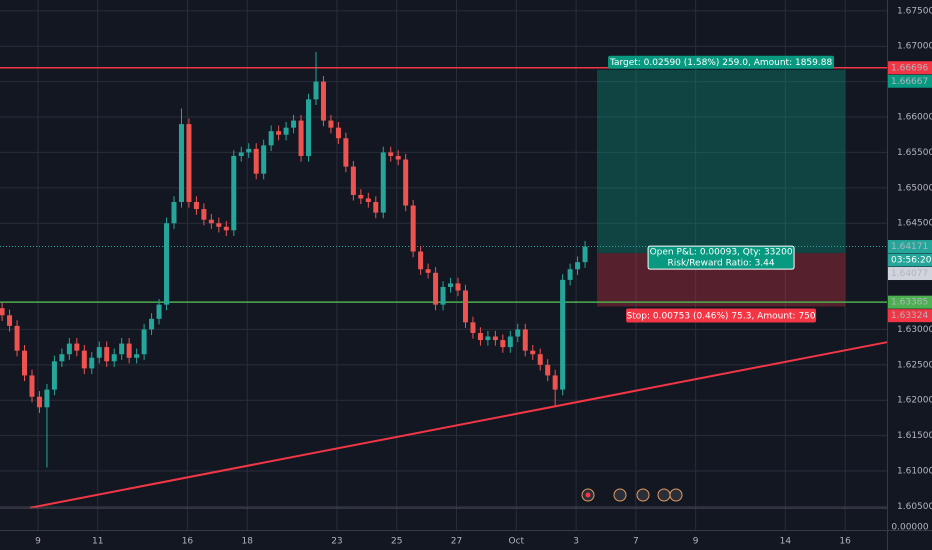  What do you see at coordinates (909, 303) in the screenshot?
I see `price-label: 1.63385` at bounding box center [909, 303].